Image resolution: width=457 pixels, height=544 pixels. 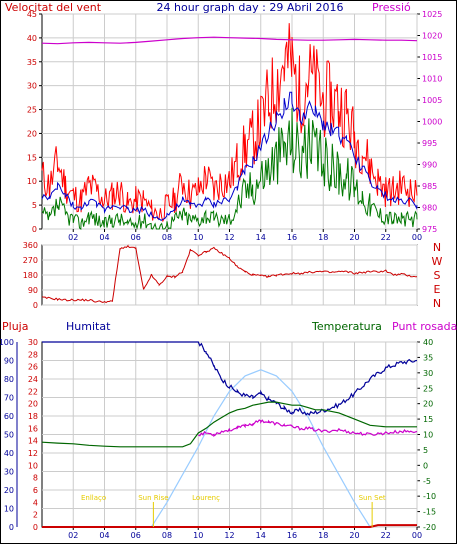 I want to click on wind-ytick-label: 35, so click(x=32, y=62).